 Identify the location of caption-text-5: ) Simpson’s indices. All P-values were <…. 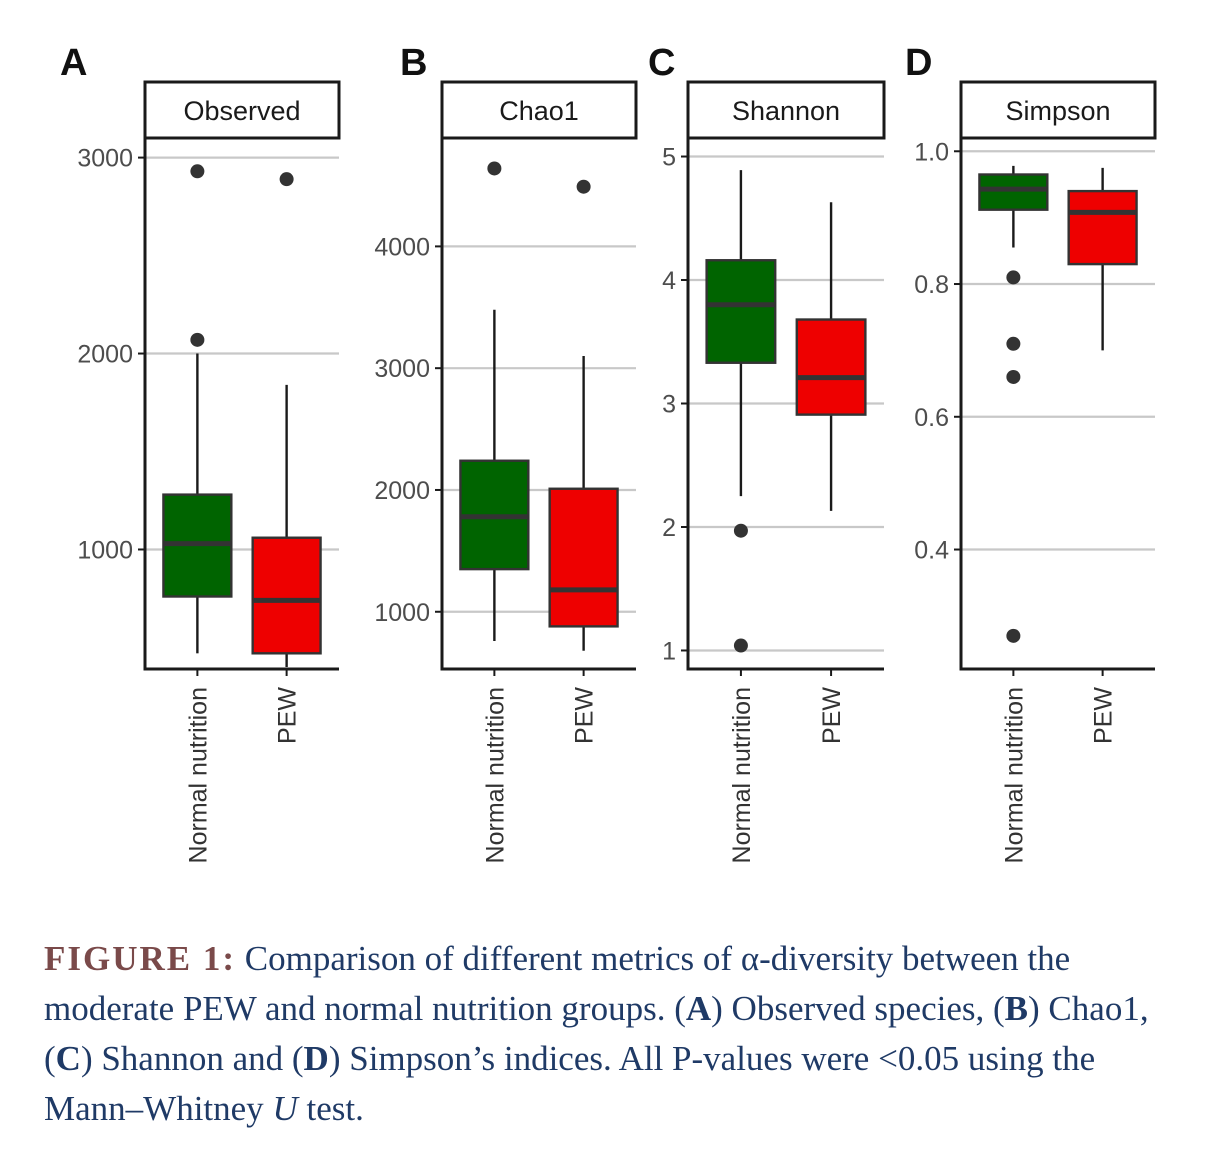
(570, 1083).